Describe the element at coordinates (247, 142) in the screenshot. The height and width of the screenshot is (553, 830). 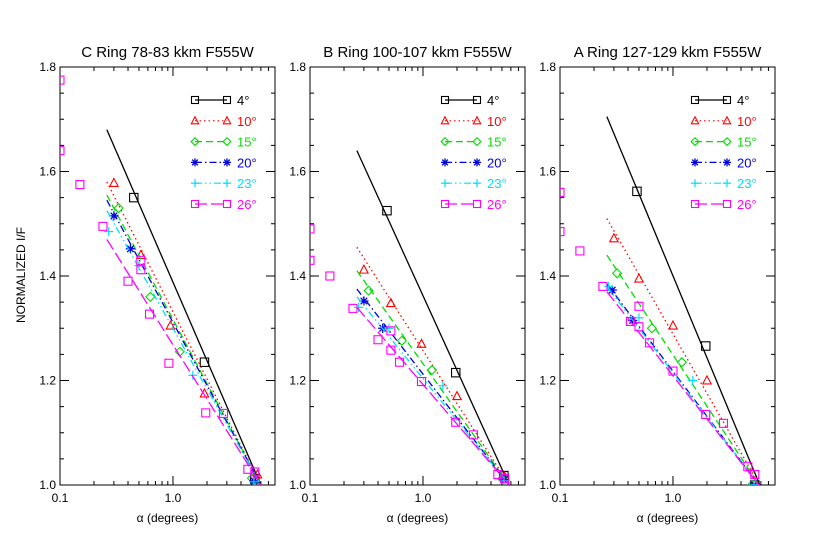
I see `legend-label: 15°` at that location.